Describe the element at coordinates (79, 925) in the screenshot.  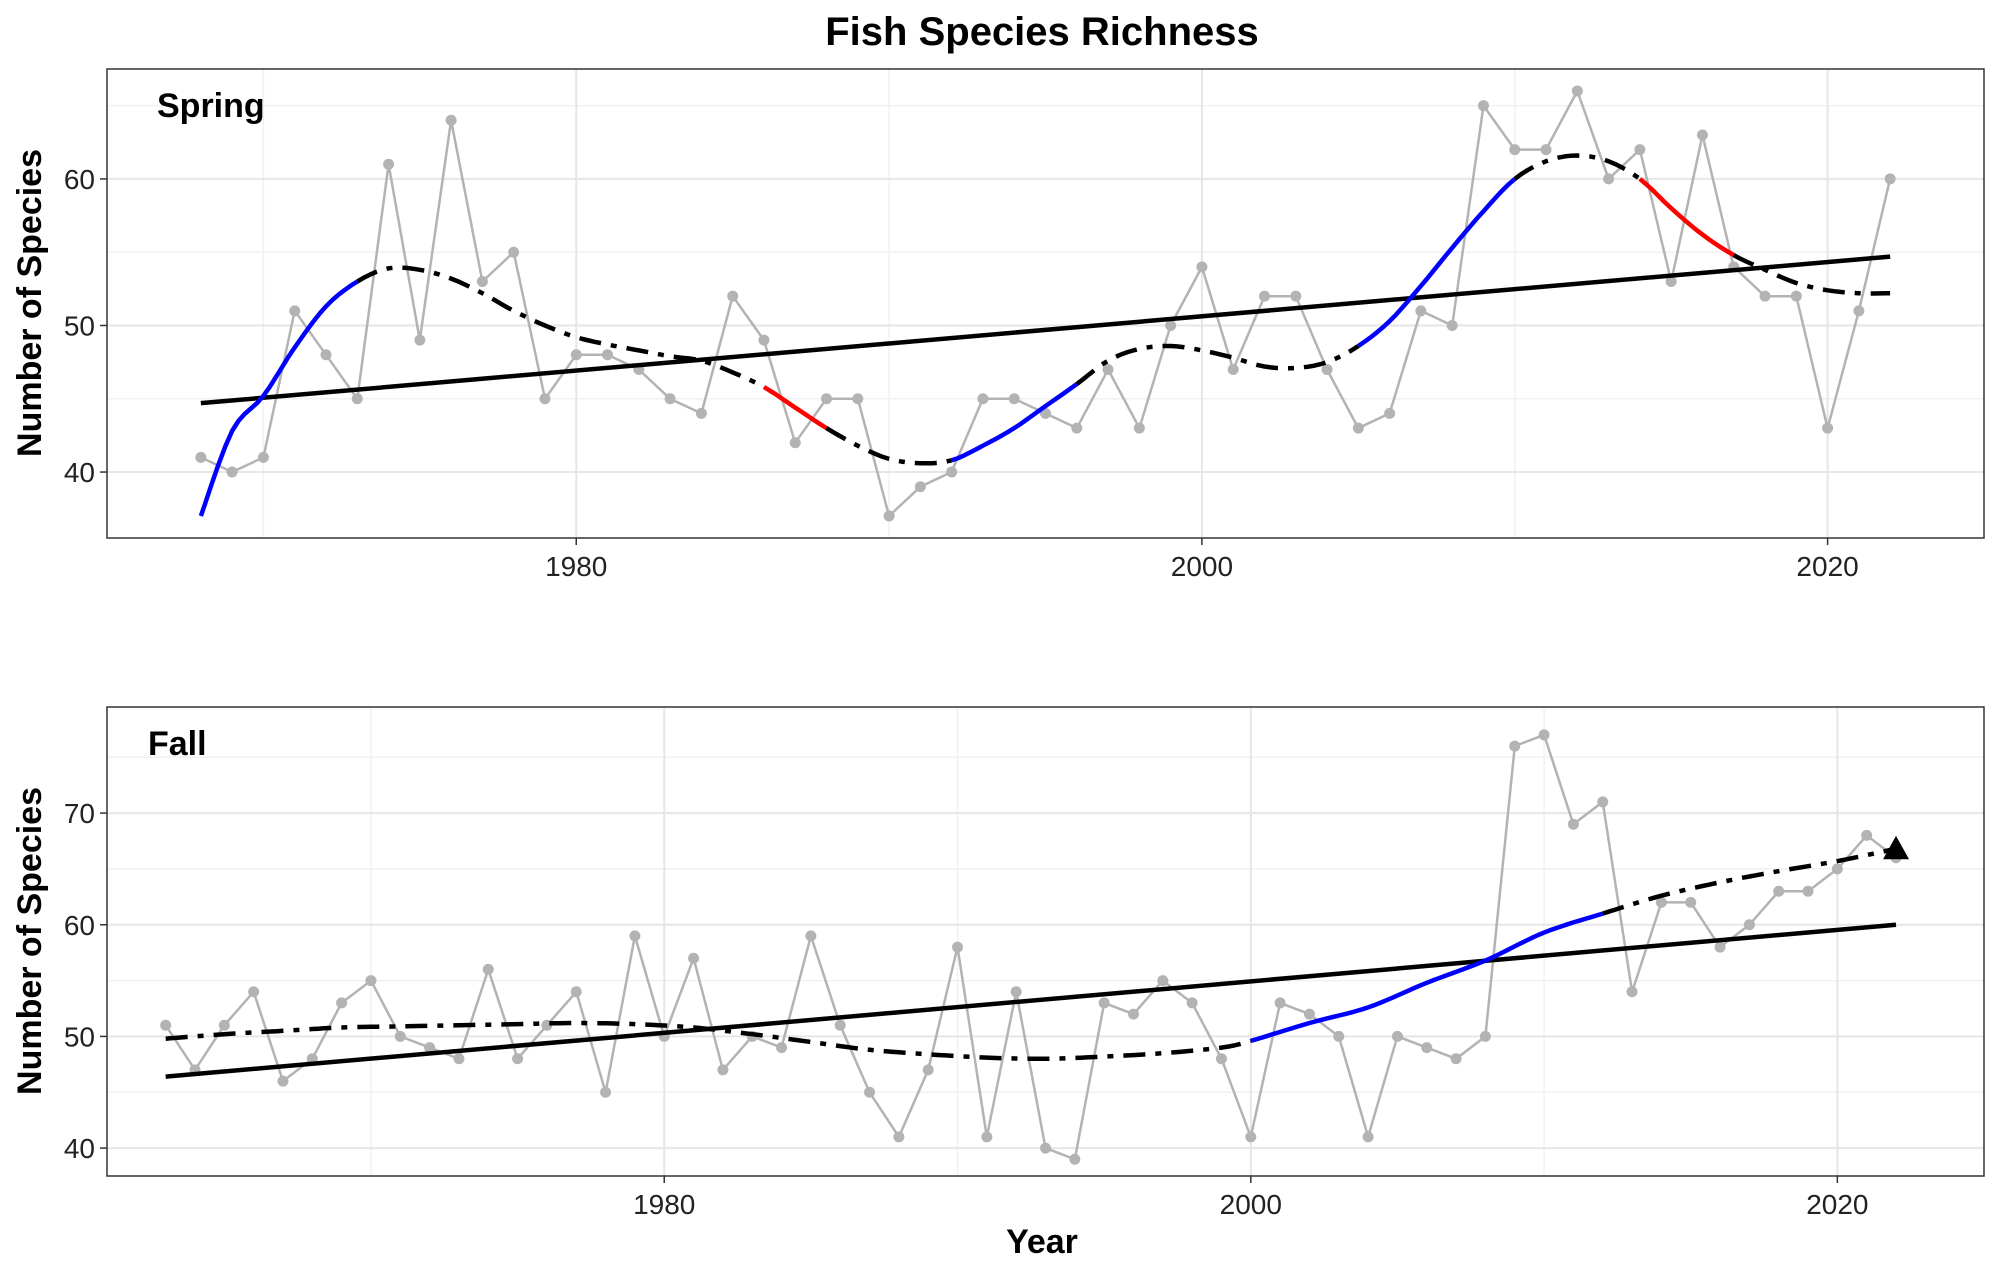
I see `fall-y-tick-label: 60` at that location.